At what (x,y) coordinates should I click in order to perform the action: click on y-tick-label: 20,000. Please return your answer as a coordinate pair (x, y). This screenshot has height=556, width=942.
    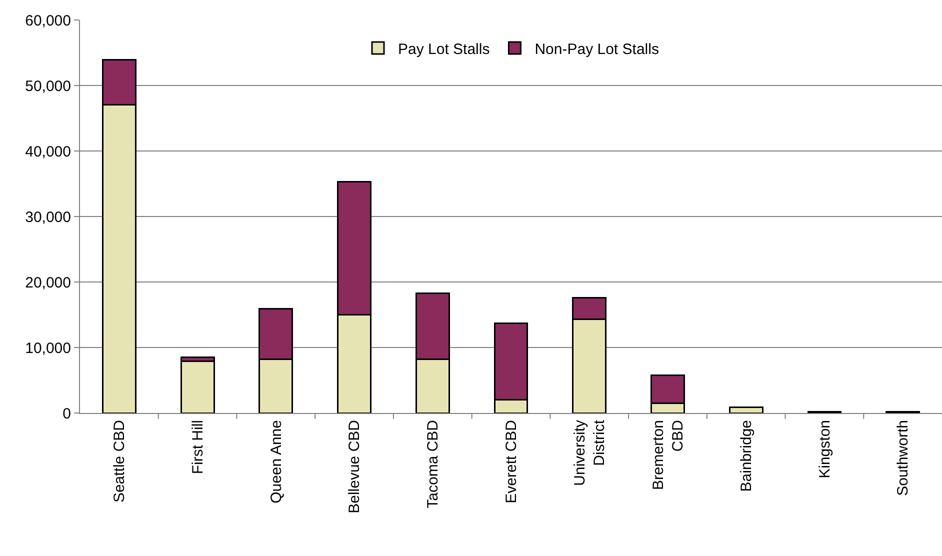
    Looking at the image, I should click on (48, 283).